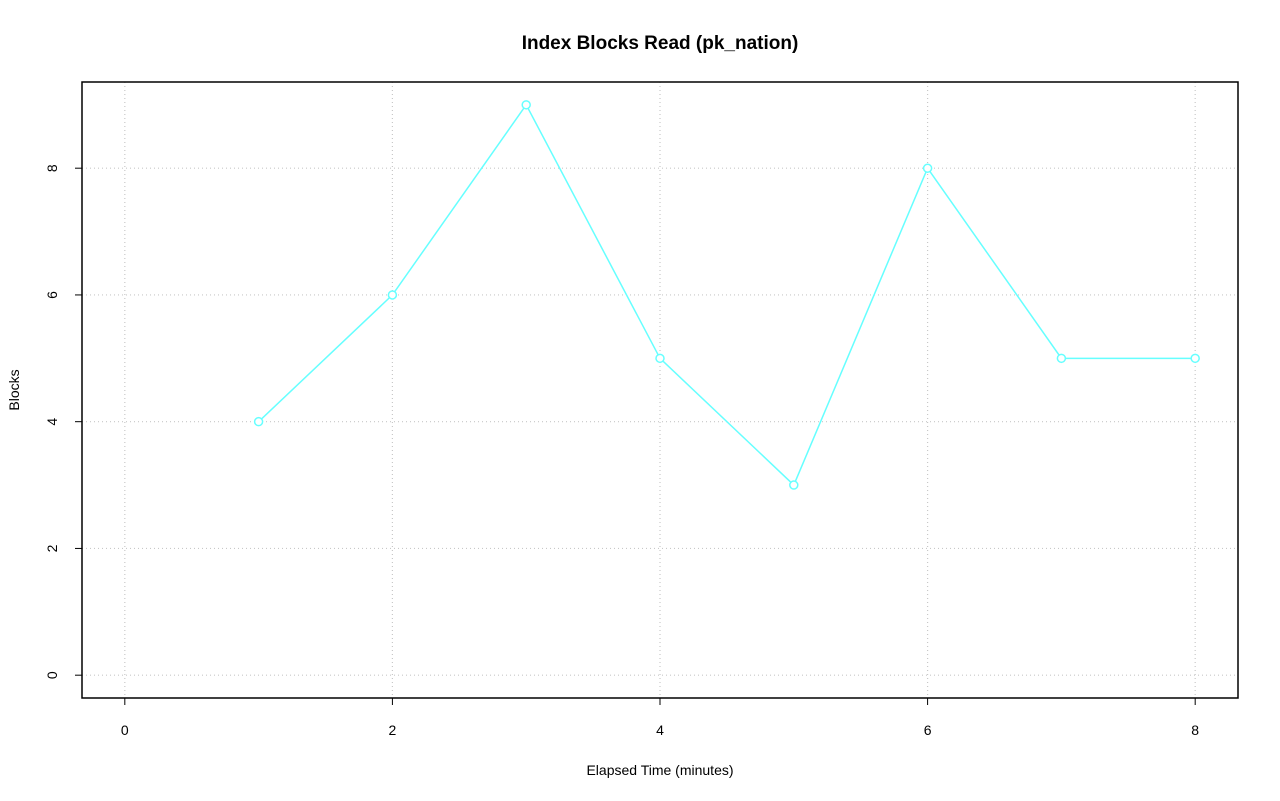 The width and height of the screenshot is (1280, 801). What do you see at coordinates (52, 168) in the screenshot?
I see `y-tick-label: 8` at bounding box center [52, 168].